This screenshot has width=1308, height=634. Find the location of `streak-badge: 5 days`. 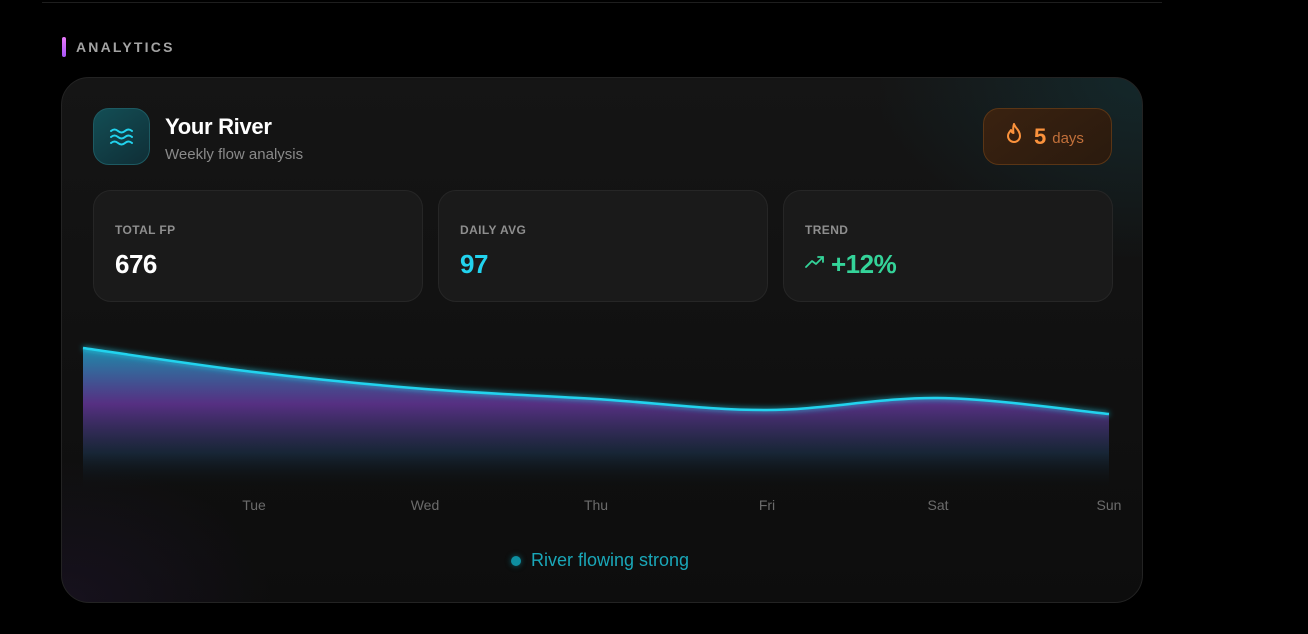

streak-badge: 5 days is located at coordinates (1047, 136).